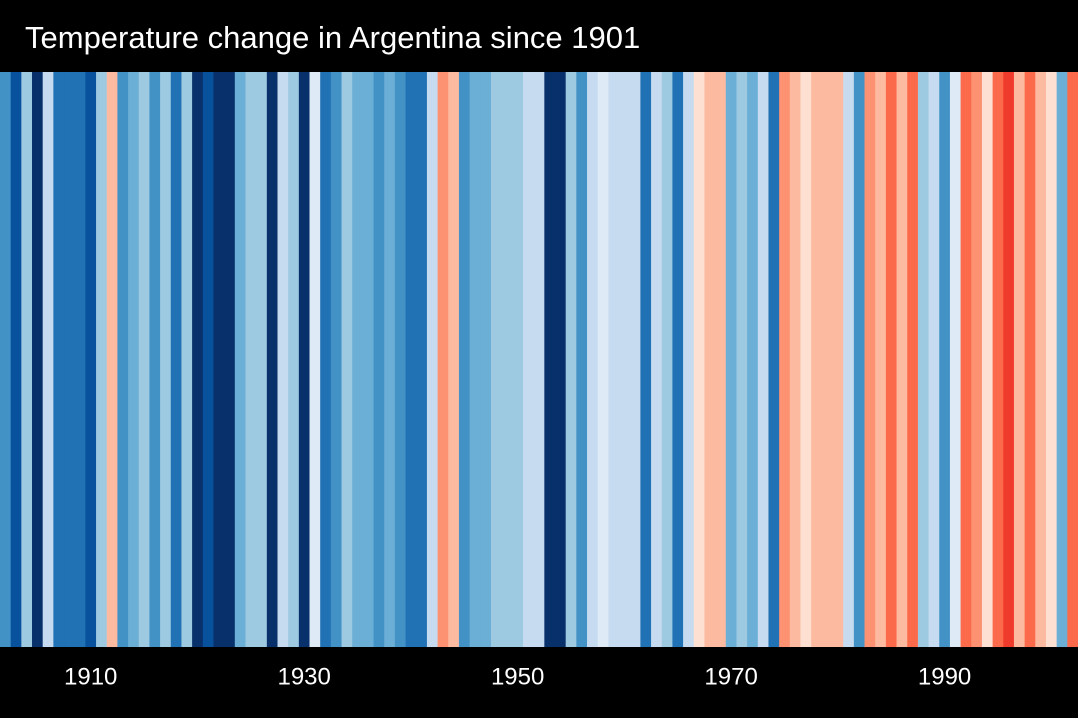  Describe the element at coordinates (517, 676) in the screenshot. I see `x-tick-label: 1950` at that location.